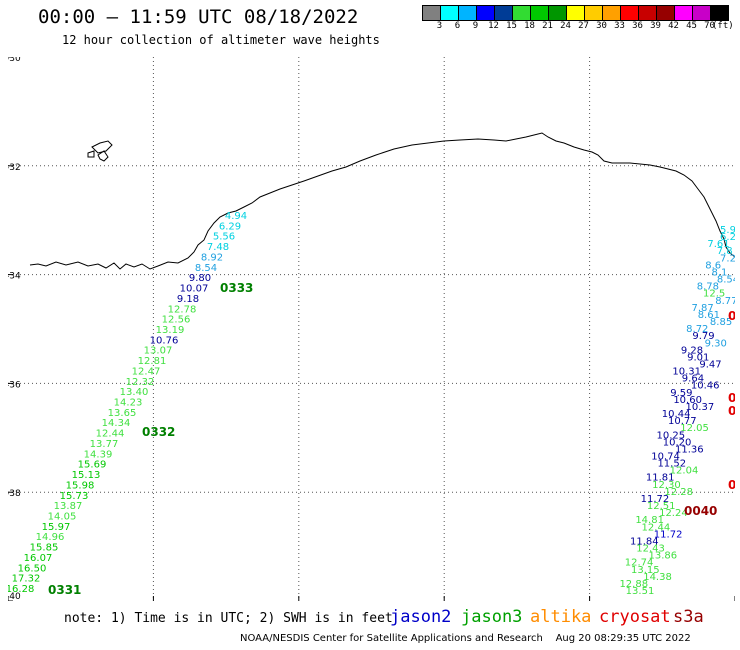  Describe the element at coordinates (104, 444) in the screenshot. I see `swh-value-label: 13.77` at that location.